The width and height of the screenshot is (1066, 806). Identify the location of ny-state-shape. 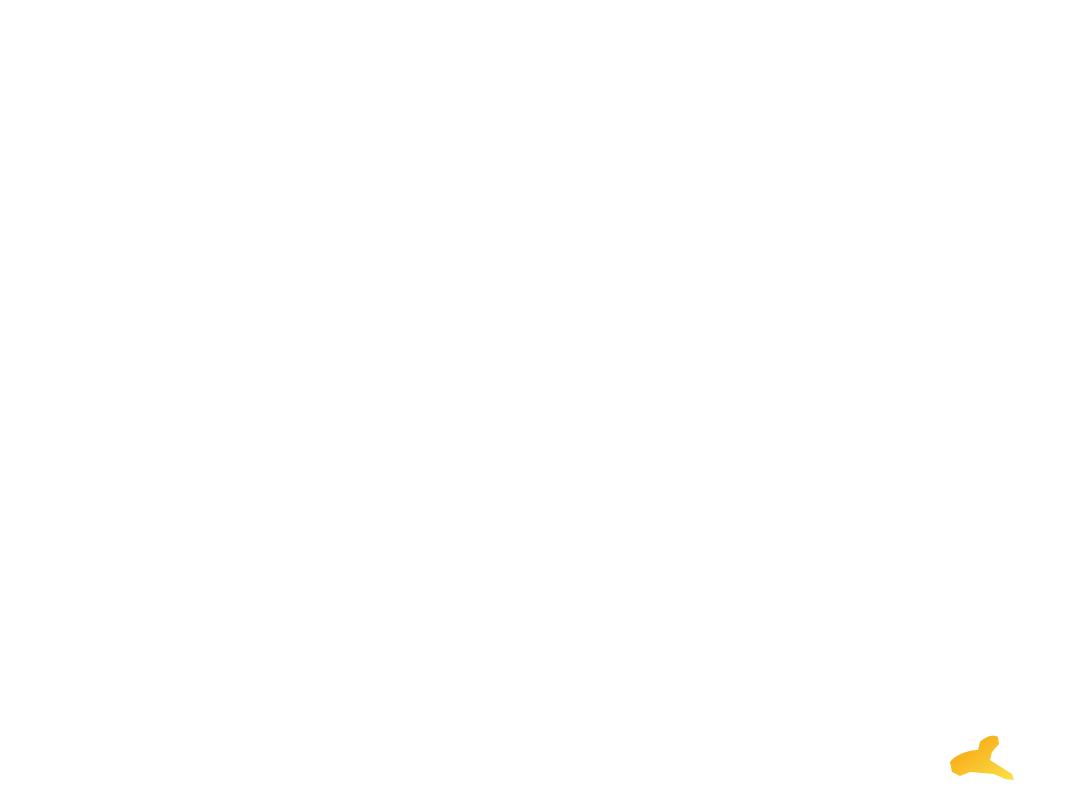
(982, 757).